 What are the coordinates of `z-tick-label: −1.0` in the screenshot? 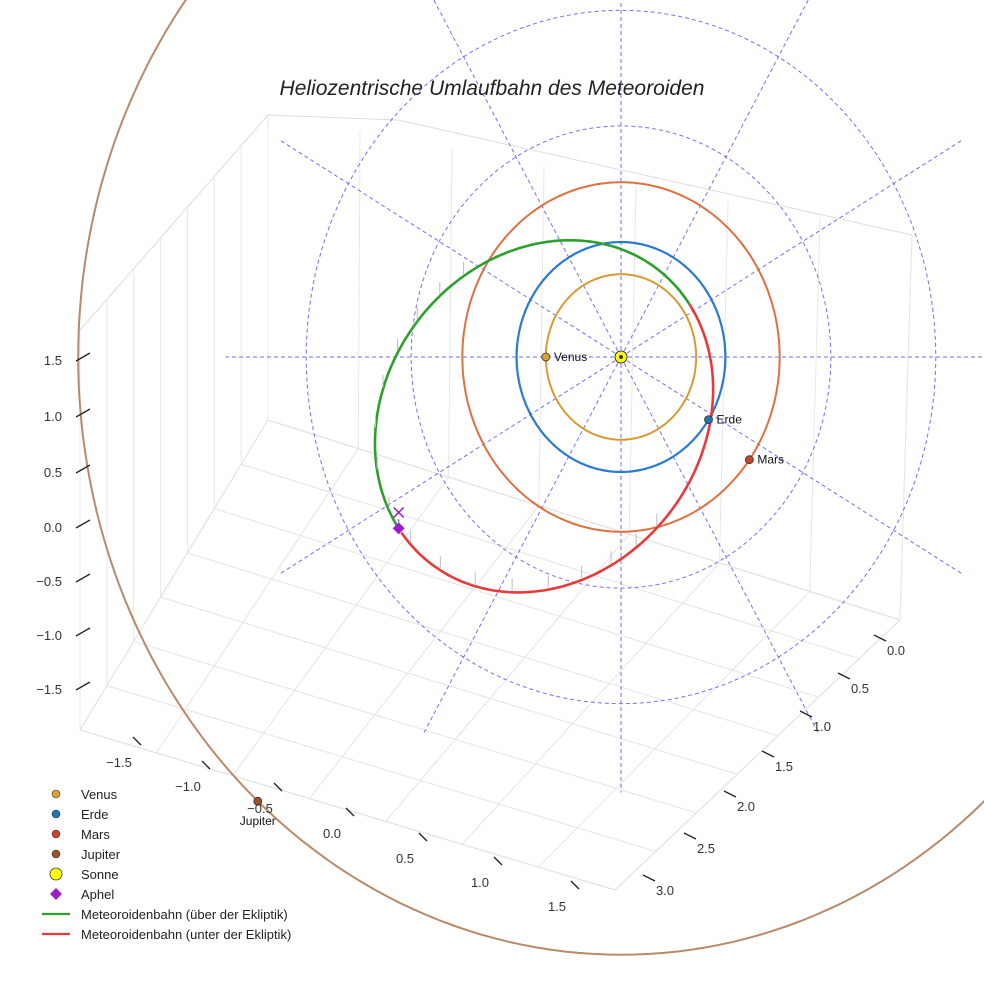 It's located at (49, 635).